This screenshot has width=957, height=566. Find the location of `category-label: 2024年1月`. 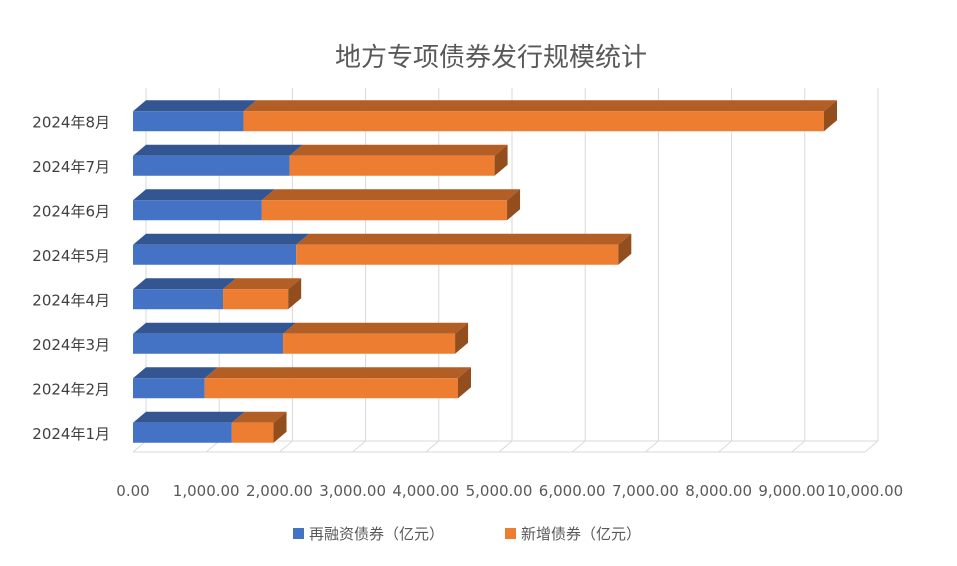

category-label: 2024年1月 is located at coordinates (71, 434).